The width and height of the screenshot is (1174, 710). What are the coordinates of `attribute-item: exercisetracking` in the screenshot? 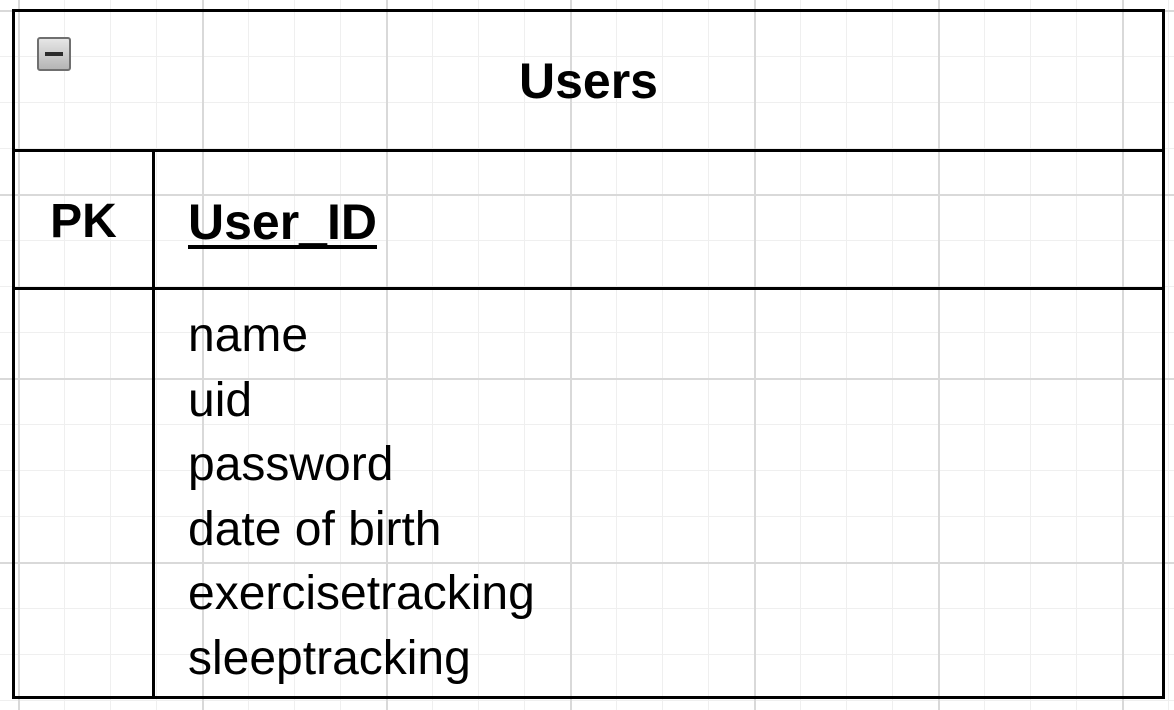 It's located at (361, 593).